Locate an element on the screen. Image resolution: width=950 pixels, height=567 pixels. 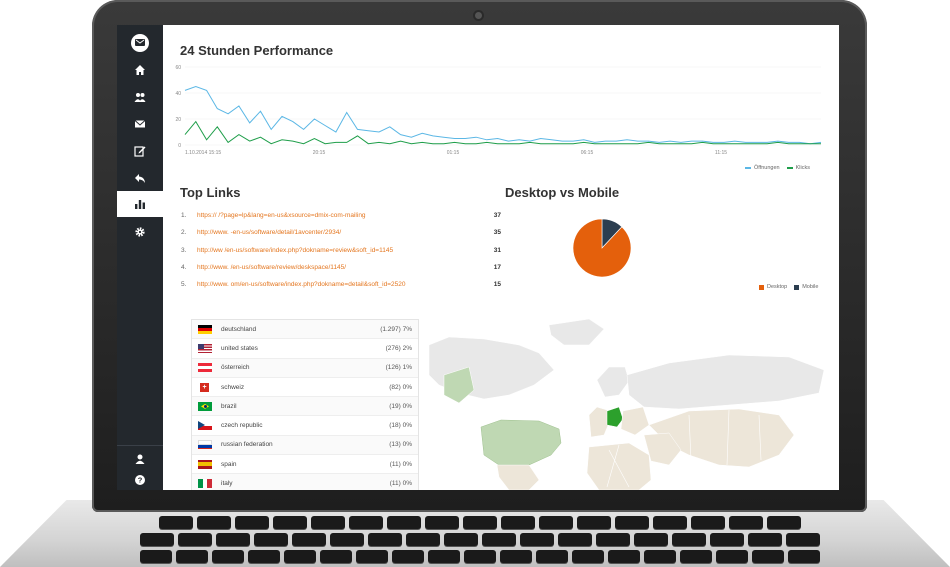
country-name: italy is located at coordinates (227, 484).